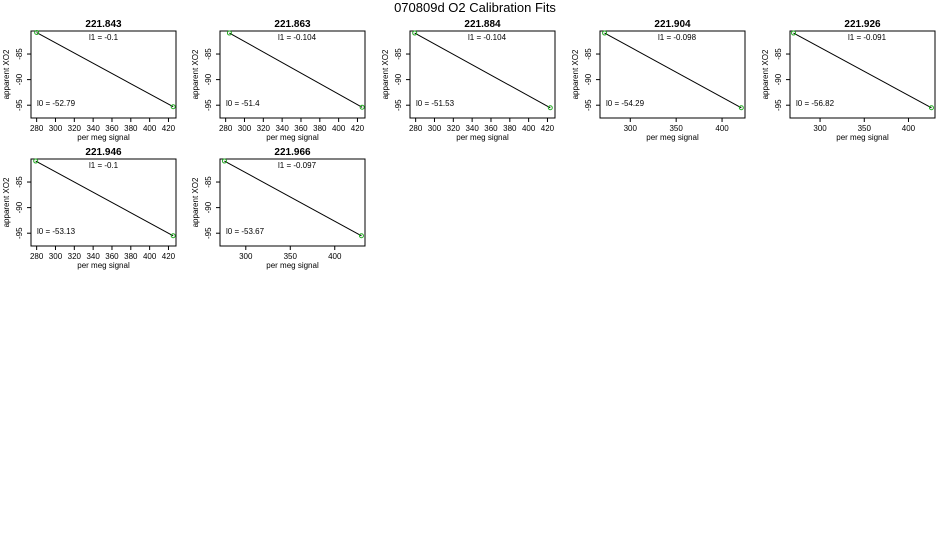 Image resolution: width=950 pixels, height=550 pixels. What do you see at coordinates (625, 103) in the screenshot?
I see `intercept-annotation: l0 = -54.29` at bounding box center [625, 103].